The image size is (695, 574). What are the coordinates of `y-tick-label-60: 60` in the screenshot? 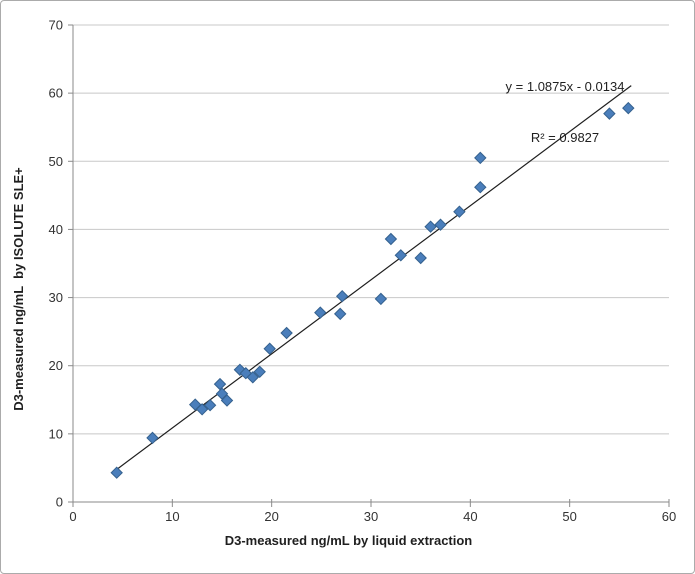 It's located at (56, 93).